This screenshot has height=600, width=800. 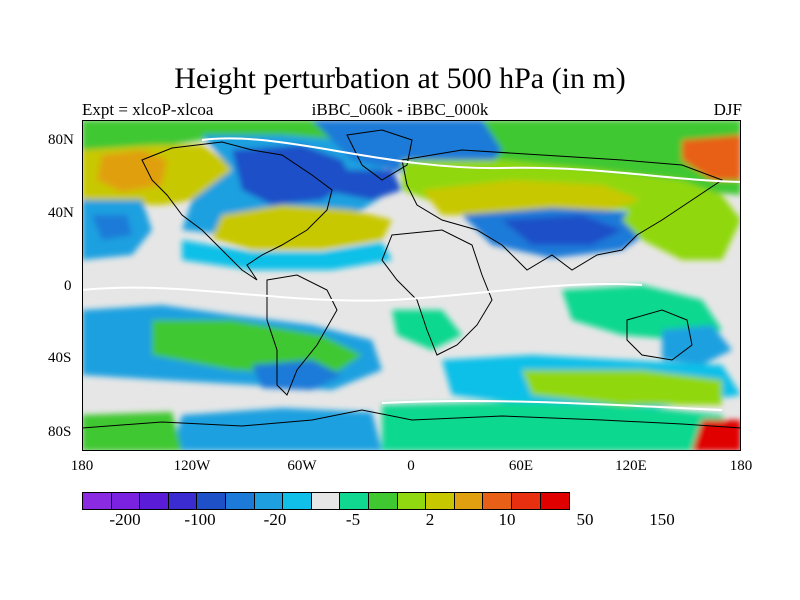 I want to click on colorbar-label: 150, so click(x=662, y=519).